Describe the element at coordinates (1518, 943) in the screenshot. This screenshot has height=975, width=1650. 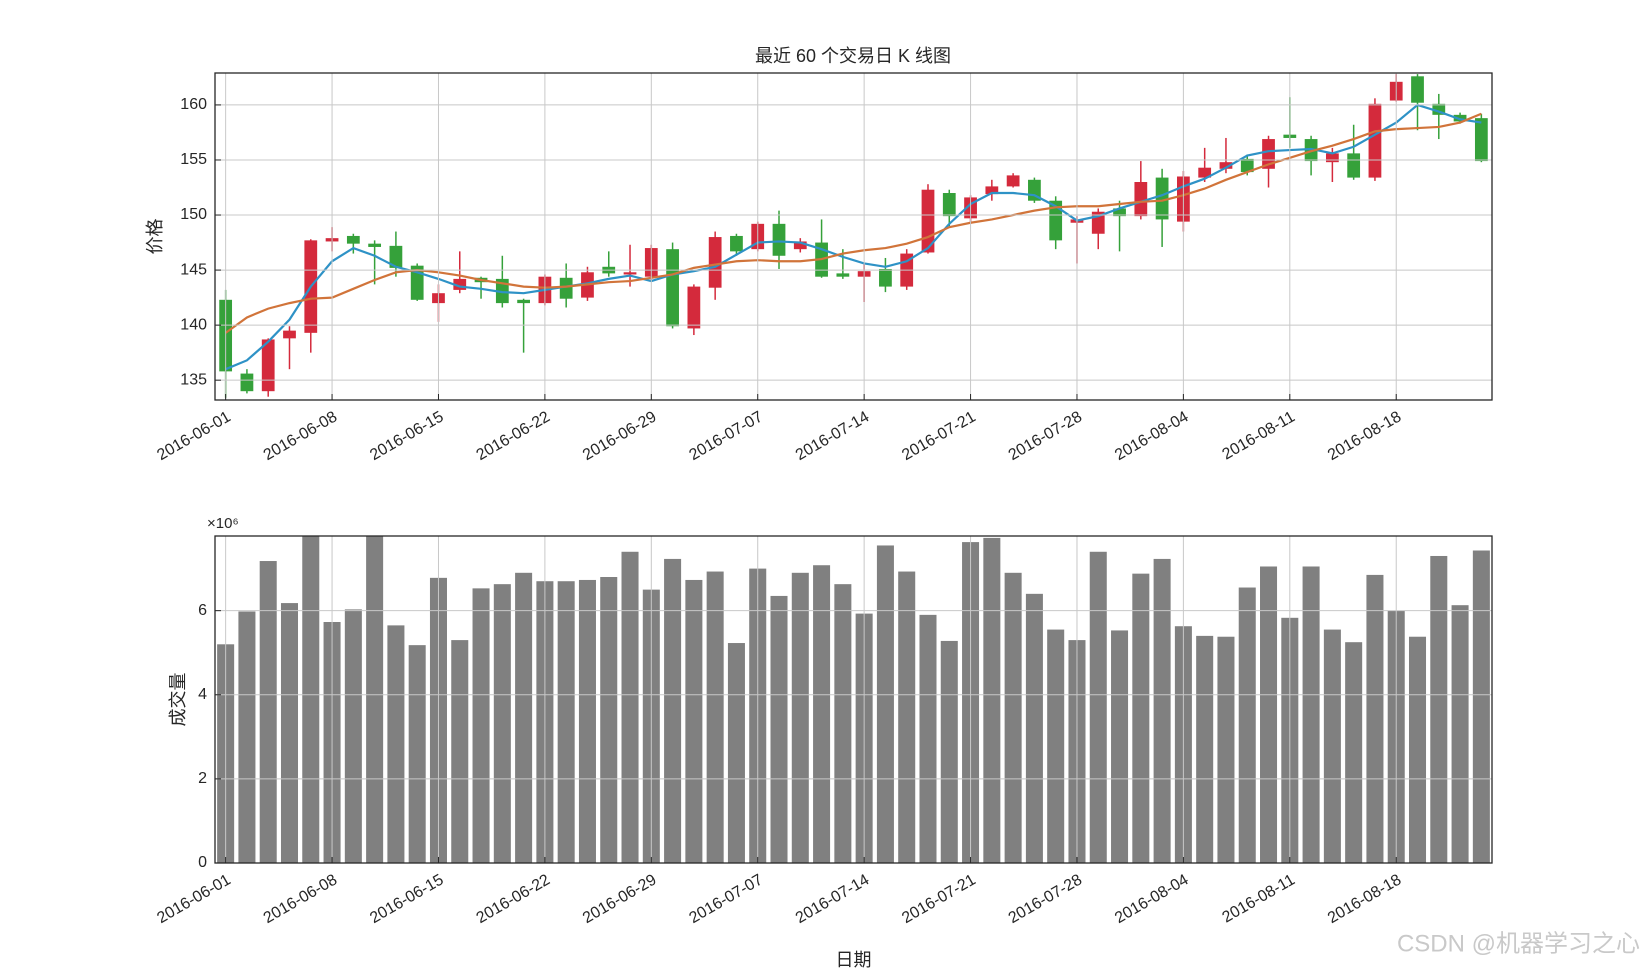
I see `watermark: CSDN @机器学习之心` at that location.